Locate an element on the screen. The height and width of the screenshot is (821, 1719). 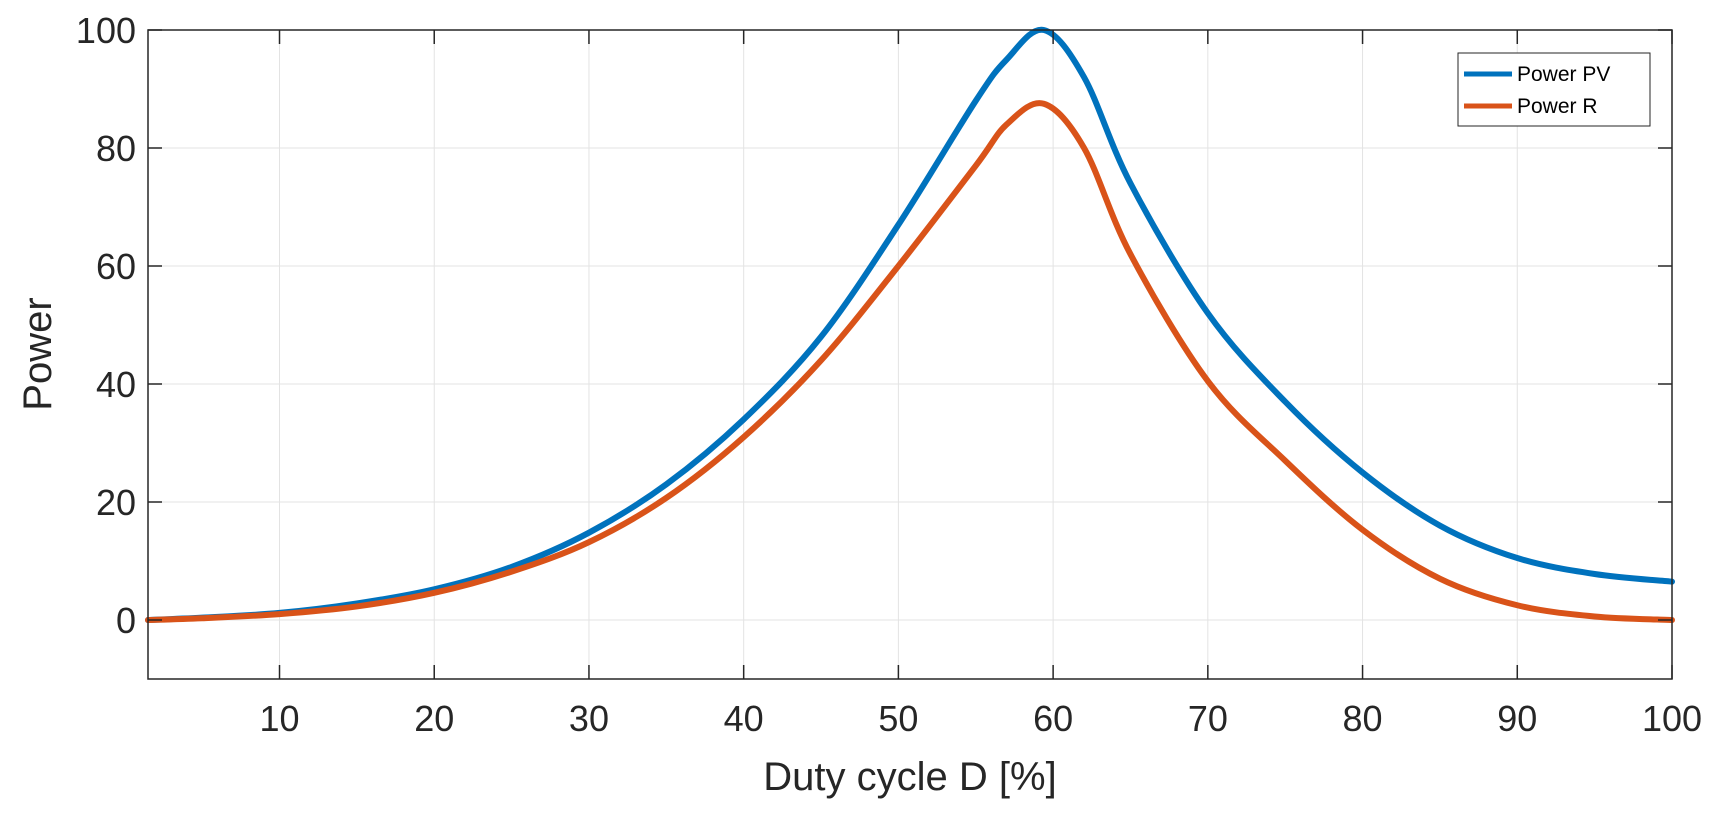
x-tick-label: 20 is located at coordinates (434, 718).